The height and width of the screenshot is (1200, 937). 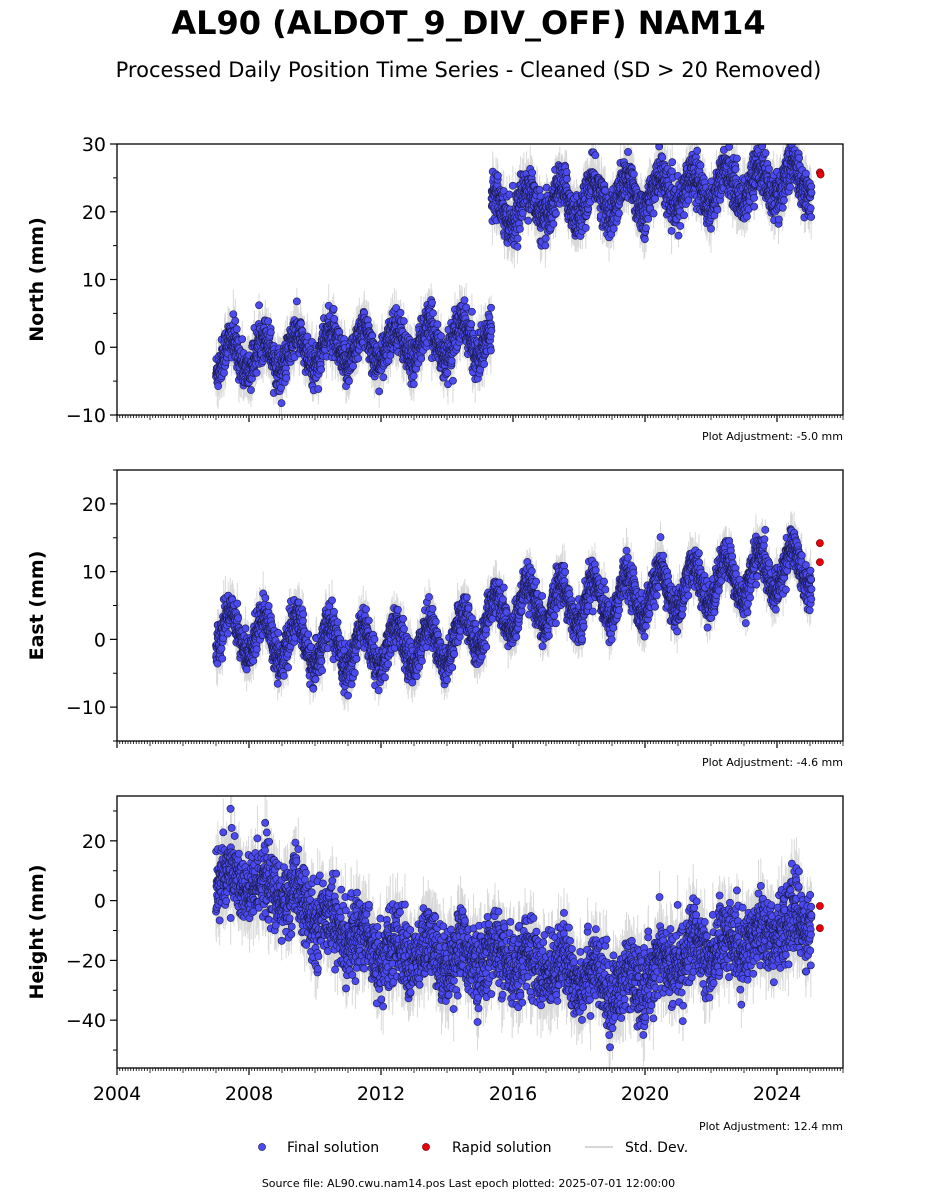 I want to click on plot-area, so click(x=518, y=279).